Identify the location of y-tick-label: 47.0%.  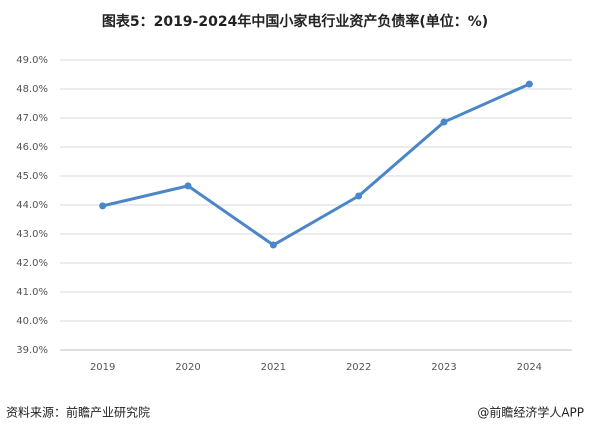
(32, 118).